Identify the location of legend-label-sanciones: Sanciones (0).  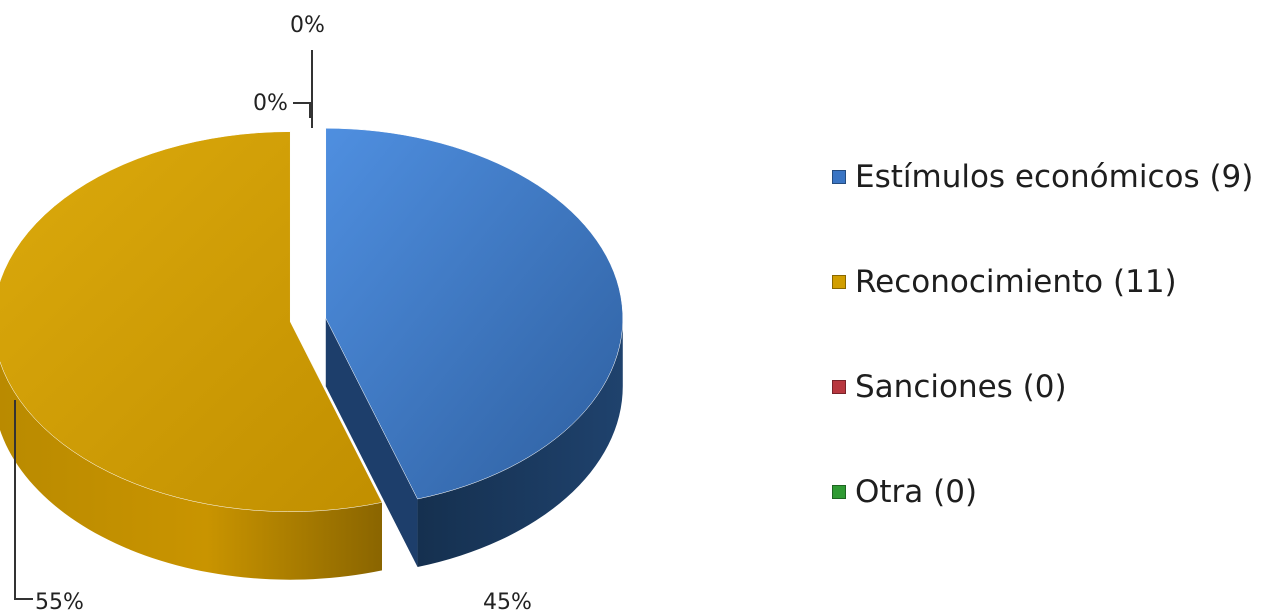
(961, 386).